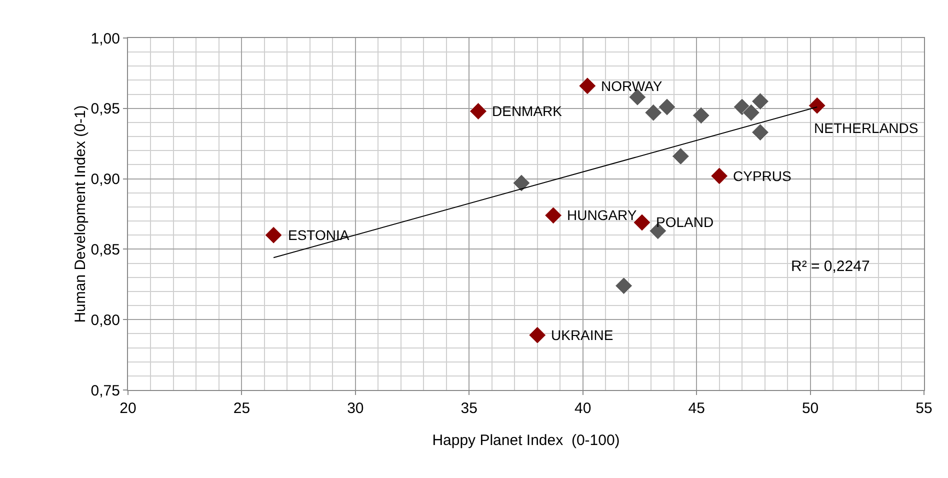 Image resolution: width=948 pixels, height=478 pixels. Describe the element at coordinates (526, 440) in the screenshot. I see `x-axis-title: Happy Planet Index (0-100)` at that location.